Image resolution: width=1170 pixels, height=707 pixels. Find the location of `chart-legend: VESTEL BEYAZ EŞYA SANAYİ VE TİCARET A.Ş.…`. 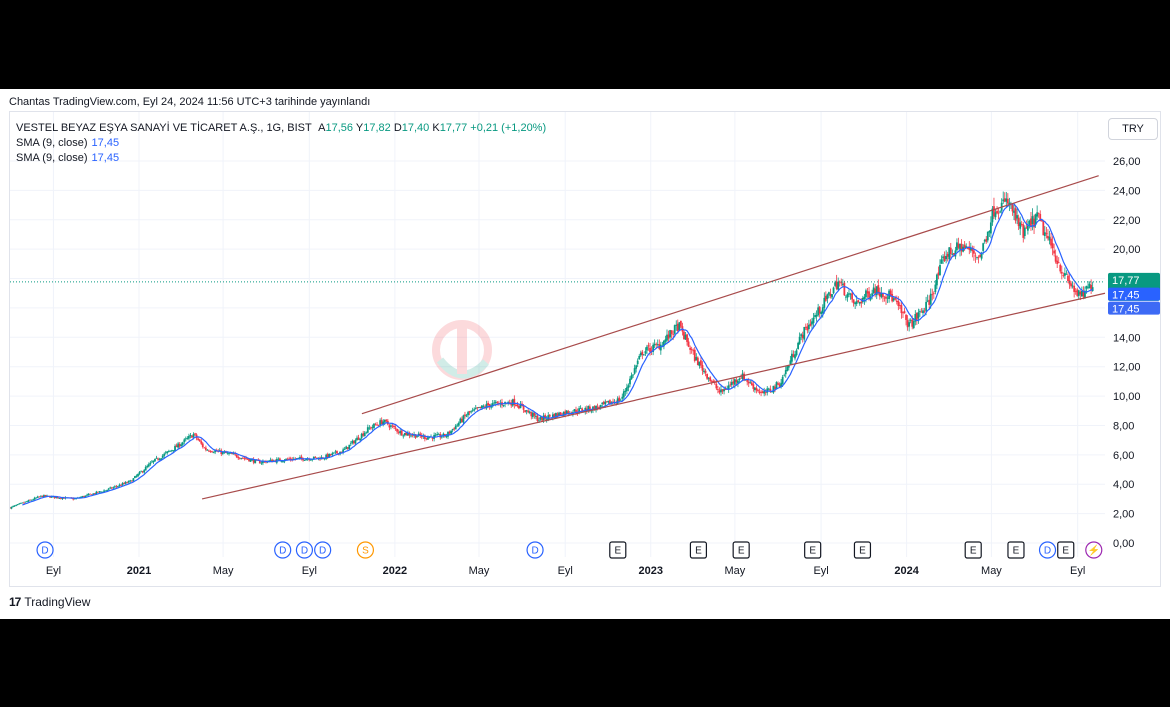

chart-legend: VESTEL BEYAZ EŞYA SANAYİ VE TİCARET A.Ş.… is located at coordinates (281, 143).